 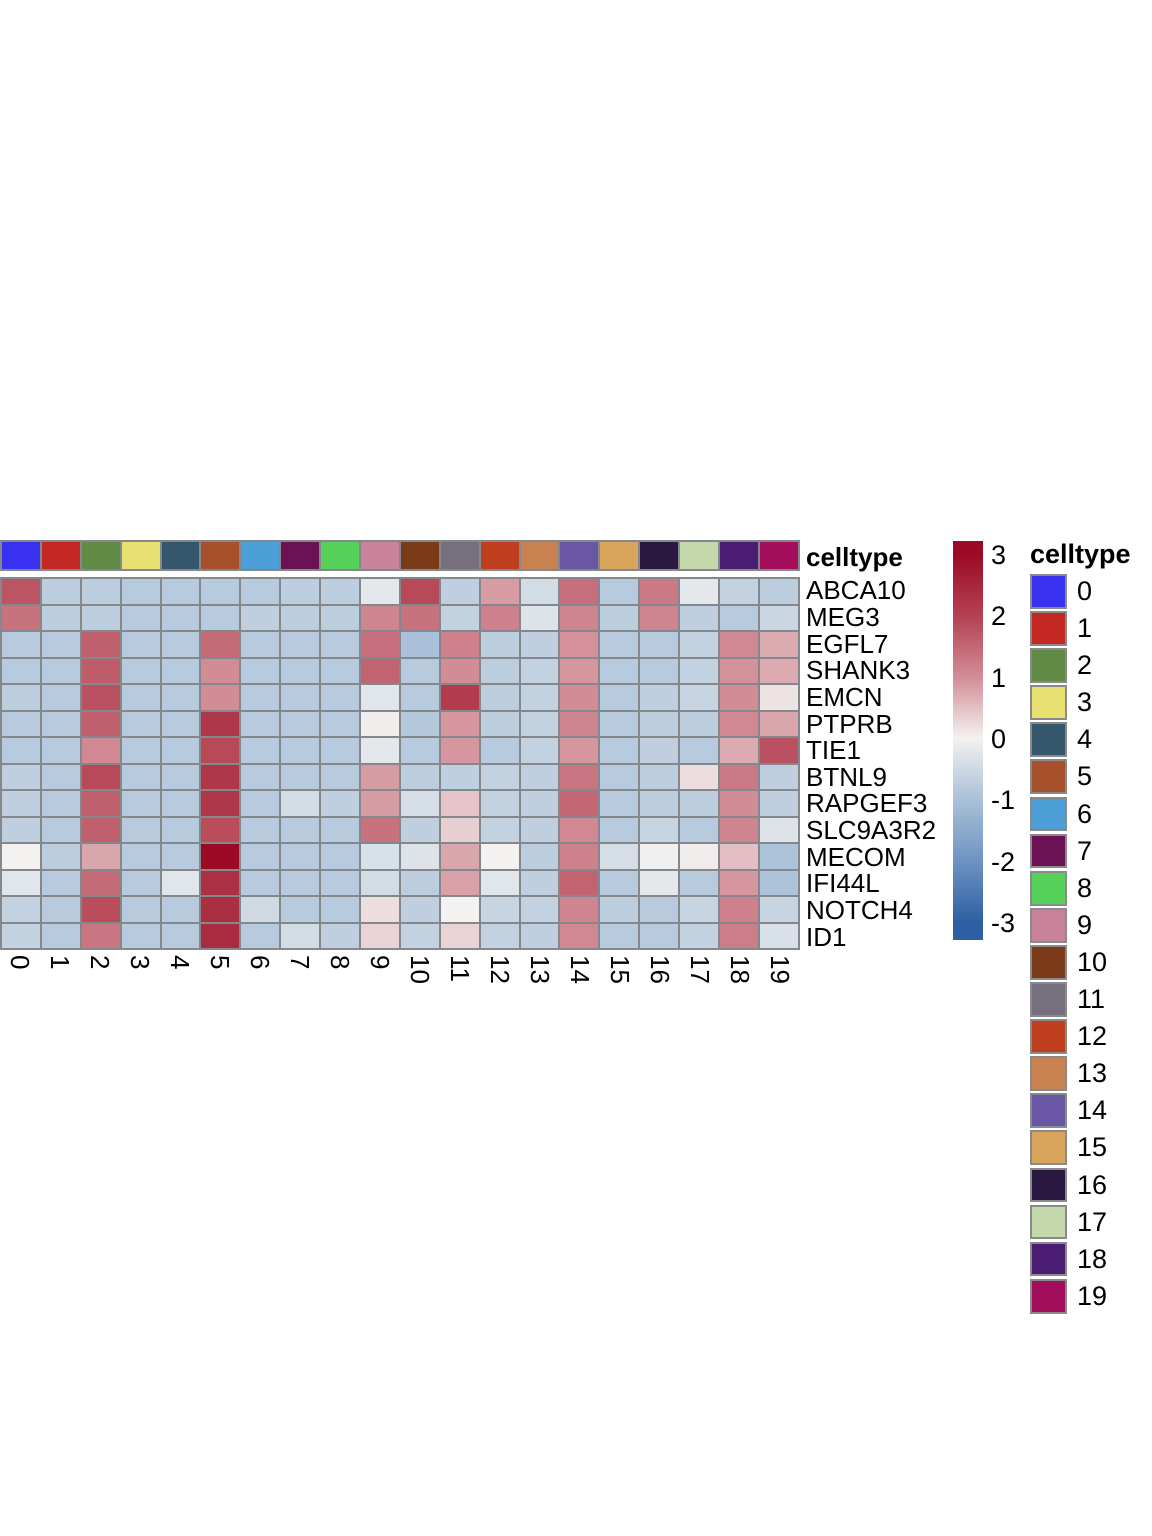 What do you see at coordinates (260, 962) in the screenshot?
I see `cluster-label: 6` at bounding box center [260, 962].